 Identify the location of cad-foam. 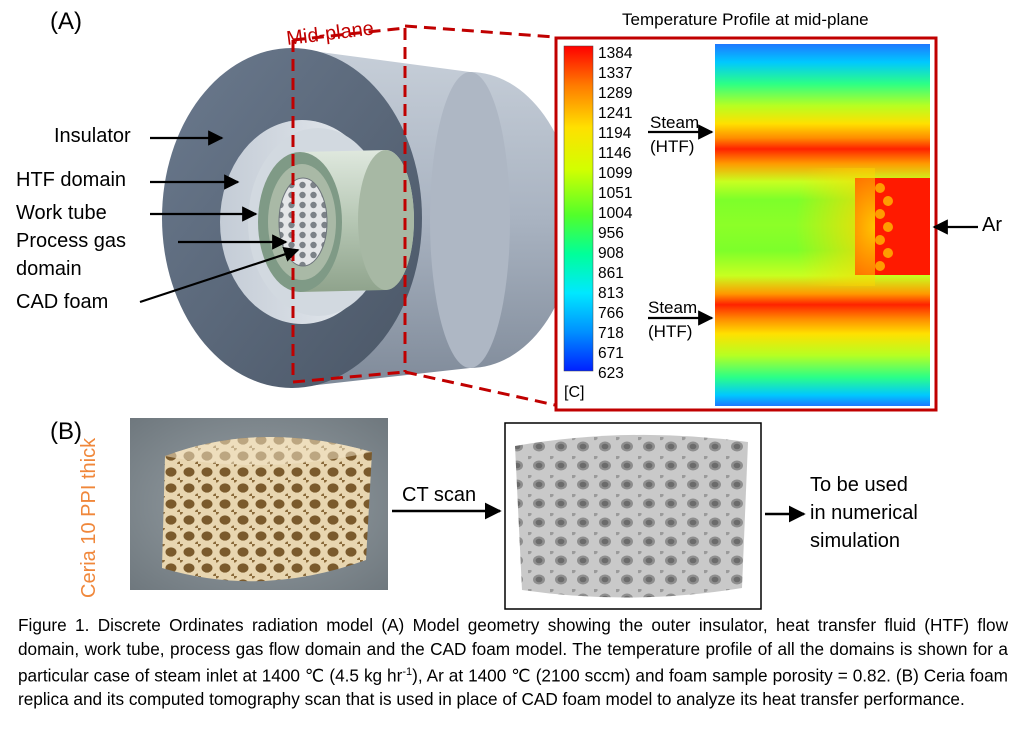
(303, 222).